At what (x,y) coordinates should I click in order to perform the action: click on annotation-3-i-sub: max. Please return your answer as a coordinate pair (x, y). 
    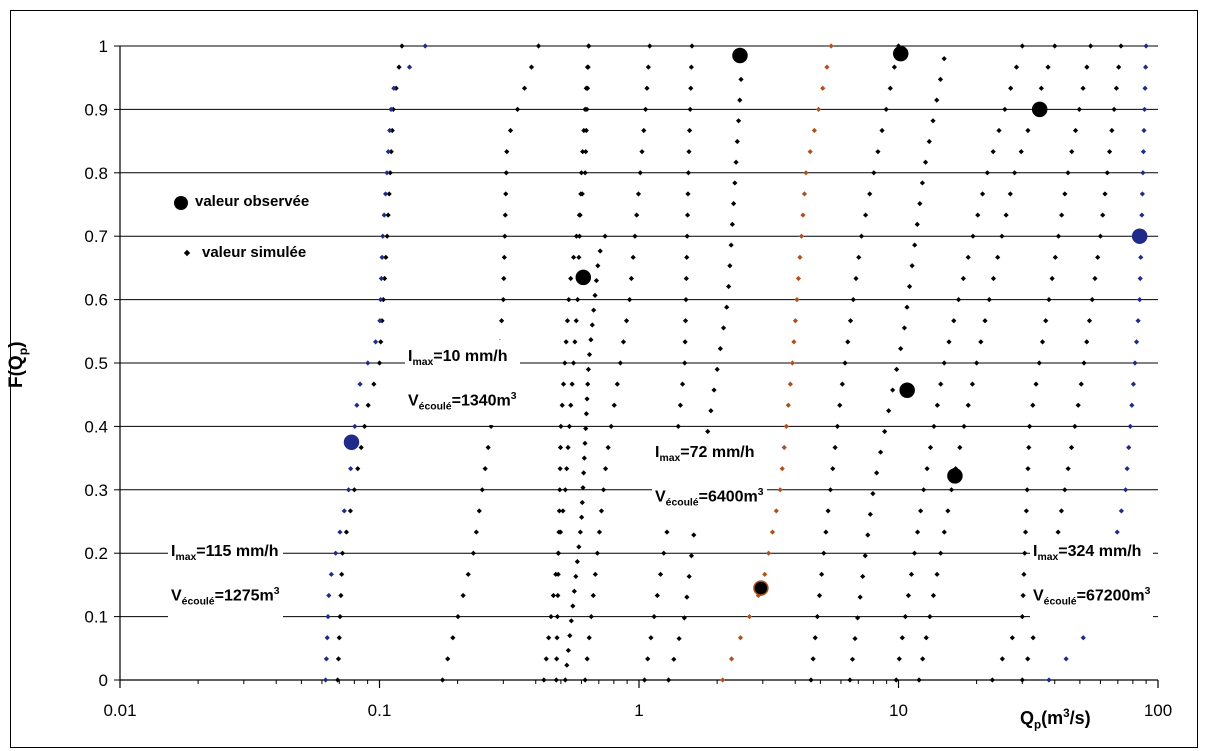
    Looking at the image, I should click on (1048, 558).